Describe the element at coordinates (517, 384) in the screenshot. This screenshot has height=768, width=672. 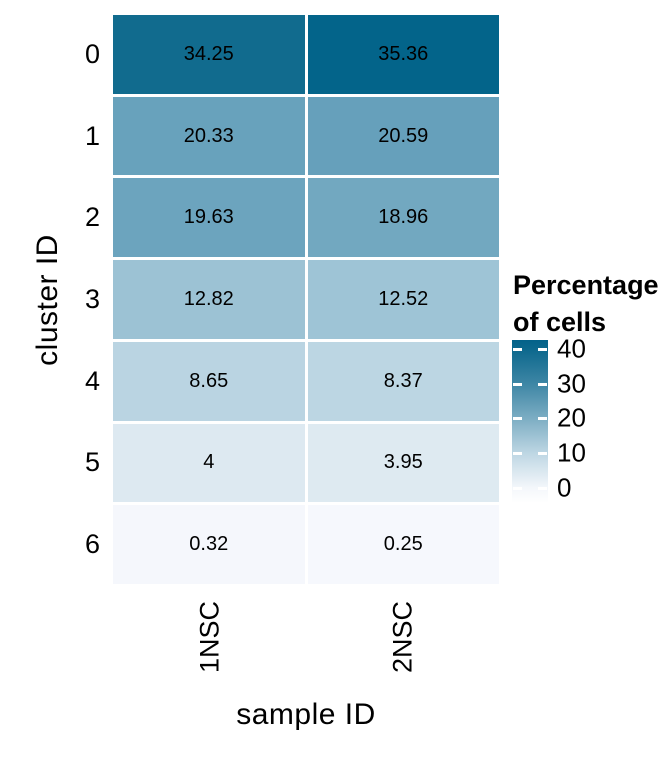
I see `colorbar-tick-mark-30-left` at that location.